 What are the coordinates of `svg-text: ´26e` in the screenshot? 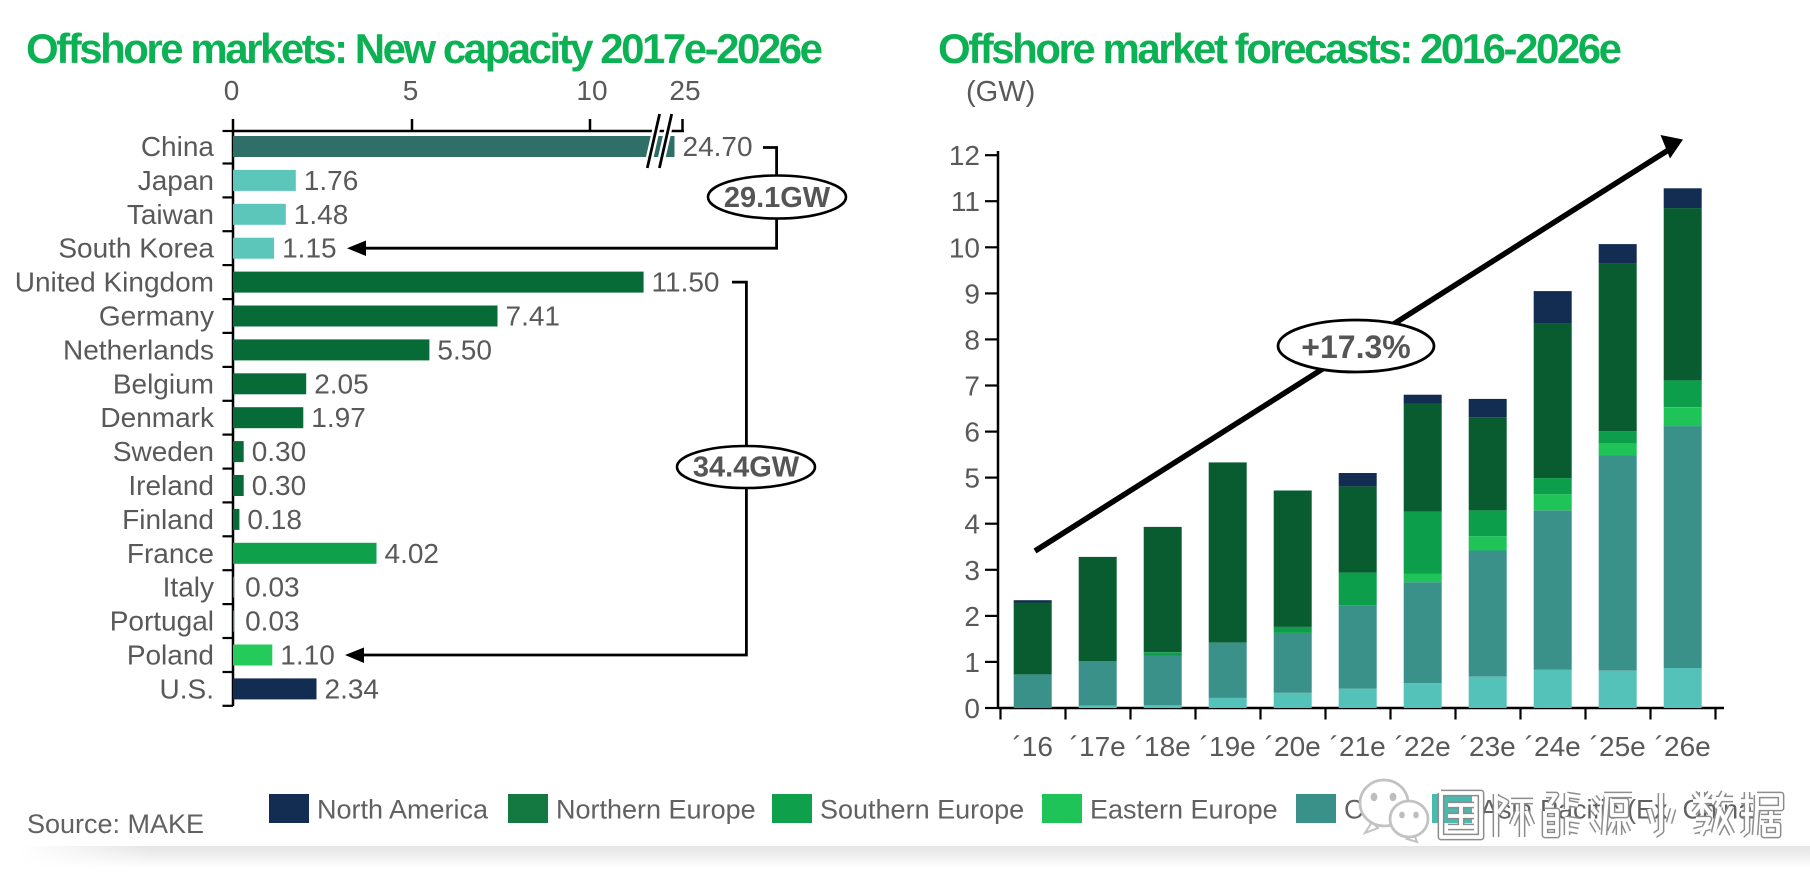 It's located at (1683, 746).